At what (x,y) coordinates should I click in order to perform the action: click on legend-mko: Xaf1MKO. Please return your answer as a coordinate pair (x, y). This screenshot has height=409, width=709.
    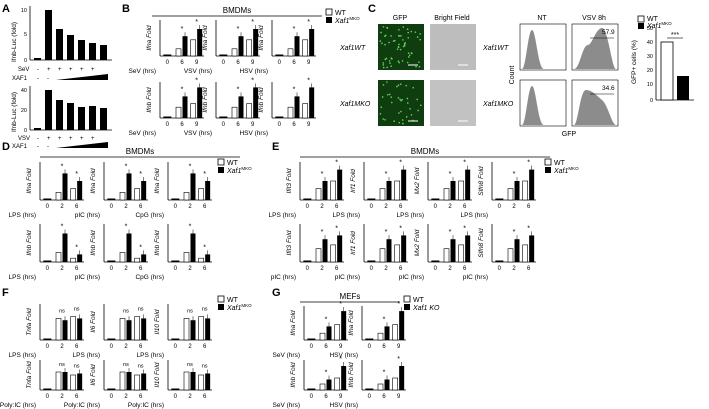
    Looking at the image, I should click on (659, 25).